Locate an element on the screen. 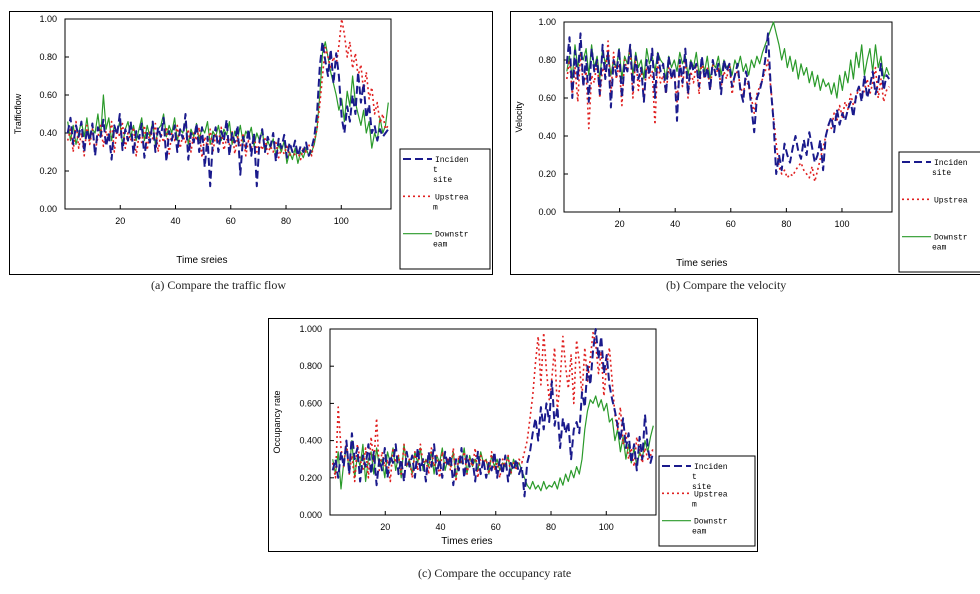 Image resolution: width=980 pixels, height=594 pixels. caption-b: (b) Compare the velocity is located at coordinates (726, 285).